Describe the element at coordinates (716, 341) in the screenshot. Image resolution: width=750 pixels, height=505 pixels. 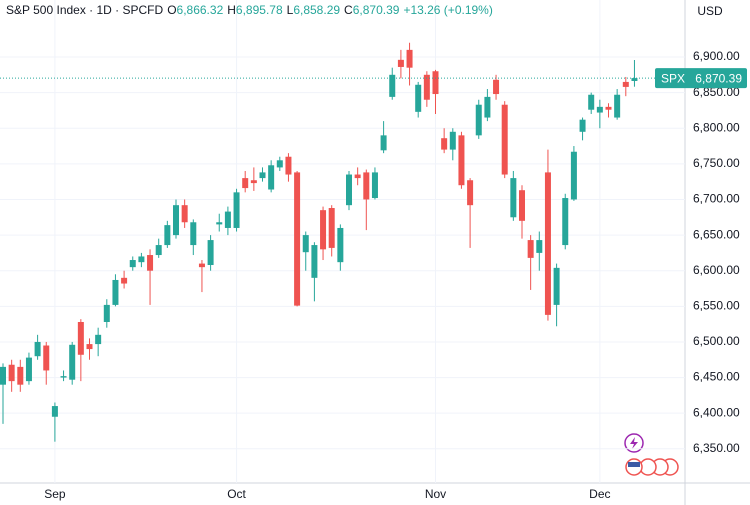
I see `y-tick-label: 6,500.00` at that location.